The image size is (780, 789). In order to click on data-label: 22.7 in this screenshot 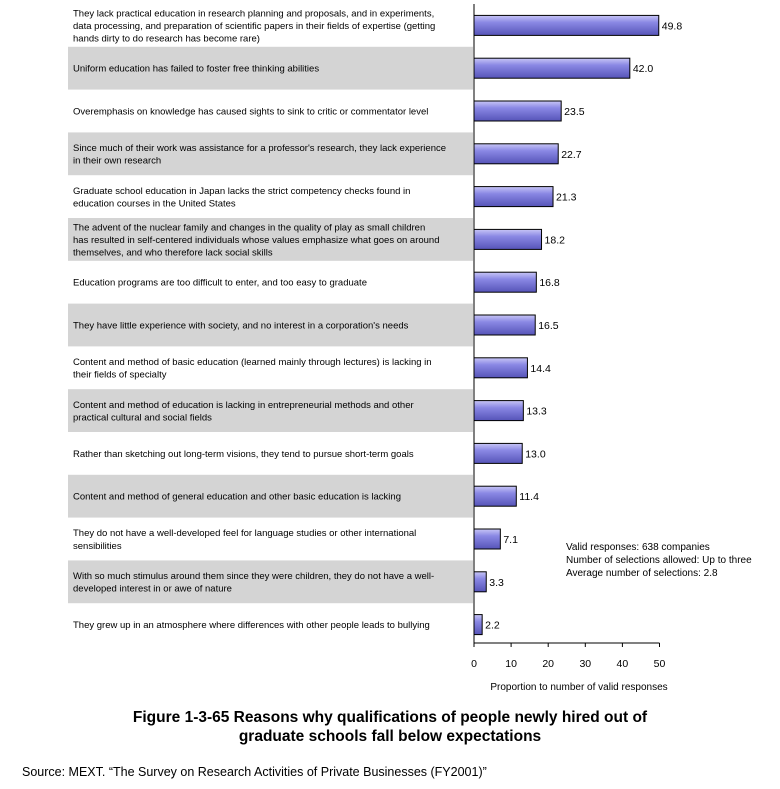, I will do `click(571, 155)`.